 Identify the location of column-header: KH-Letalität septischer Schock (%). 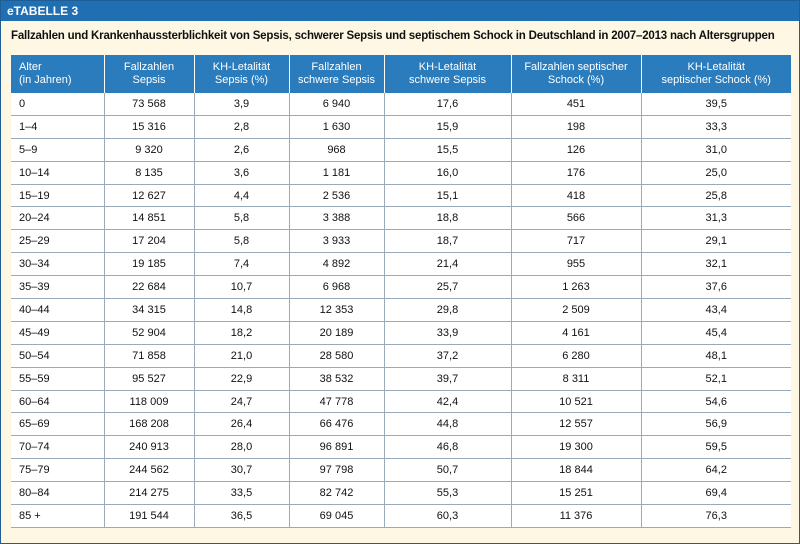
(715, 74).